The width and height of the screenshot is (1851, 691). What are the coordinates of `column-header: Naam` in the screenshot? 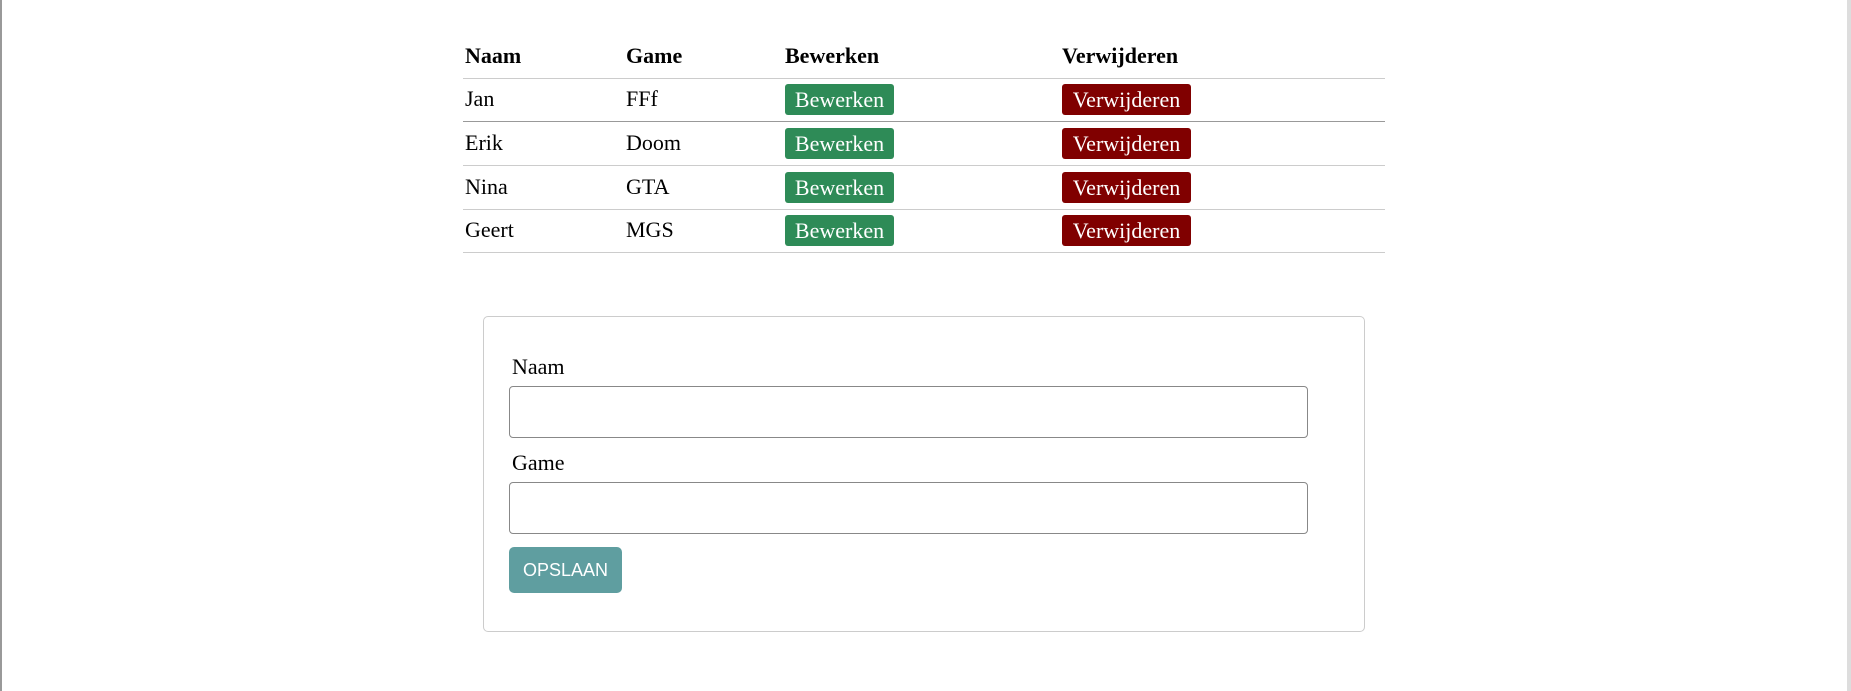 It's located at (493, 55).